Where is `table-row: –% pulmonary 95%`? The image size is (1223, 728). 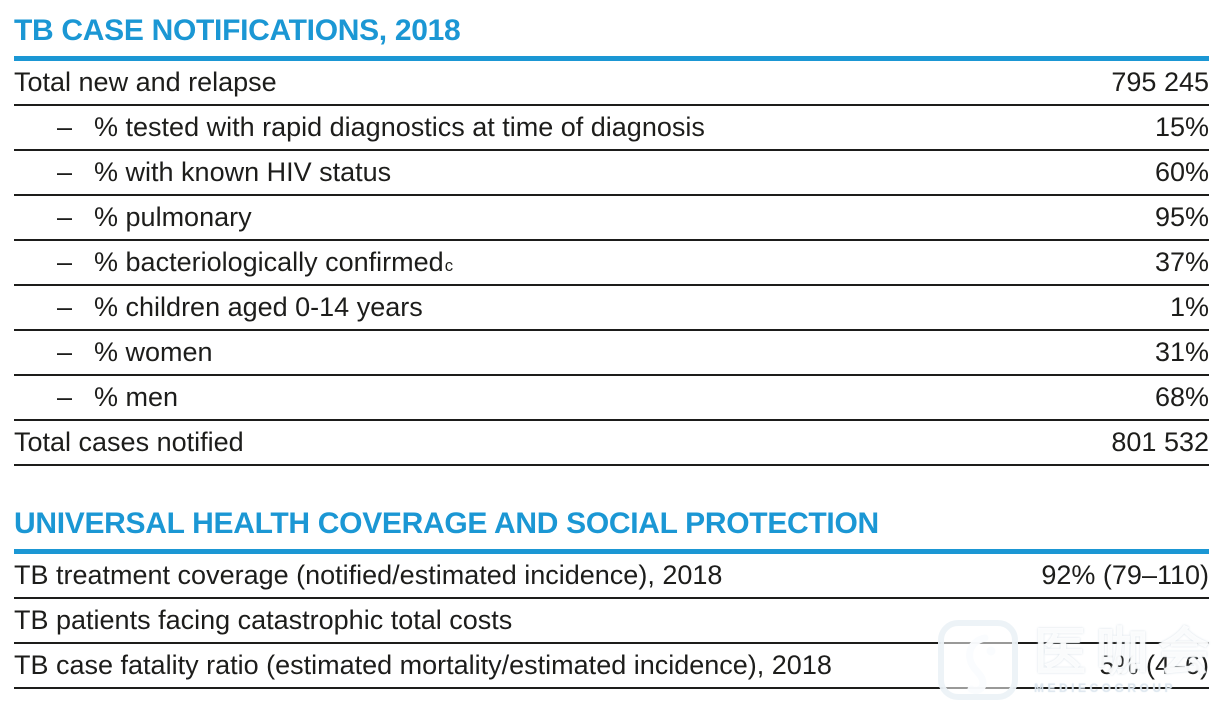
table-row: –% pulmonary 95% is located at coordinates (611, 218).